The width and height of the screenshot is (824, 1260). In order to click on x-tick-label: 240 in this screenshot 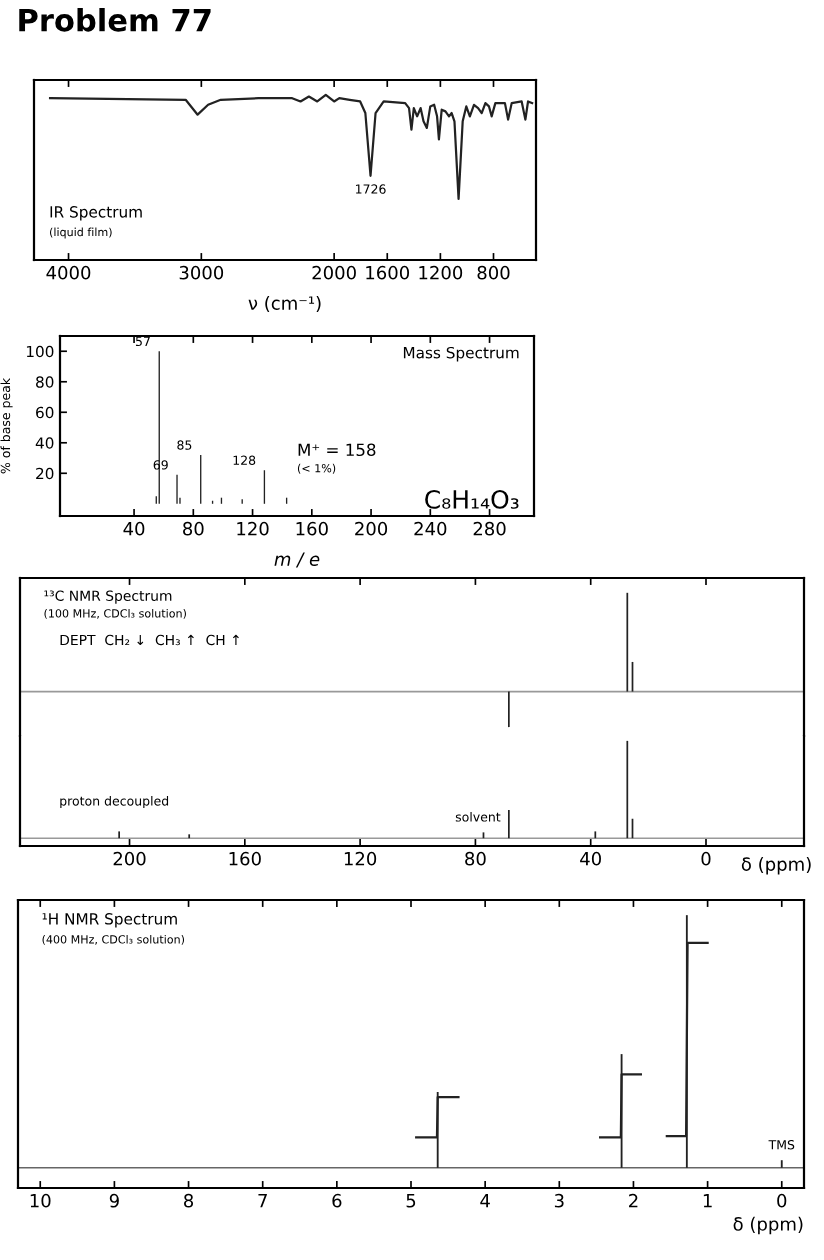, I will do `click(430, 528)`.